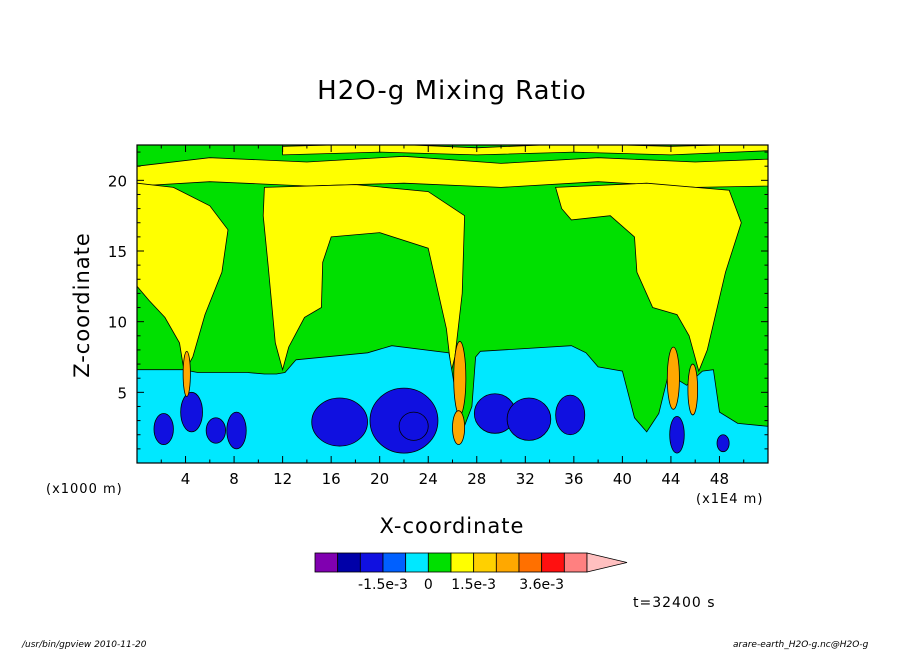 The width and height of the screenshot is (904, 654). Describe the element at coordinates (234, 479) in the screenshot. I see `x-tick-label: 8` at that location.